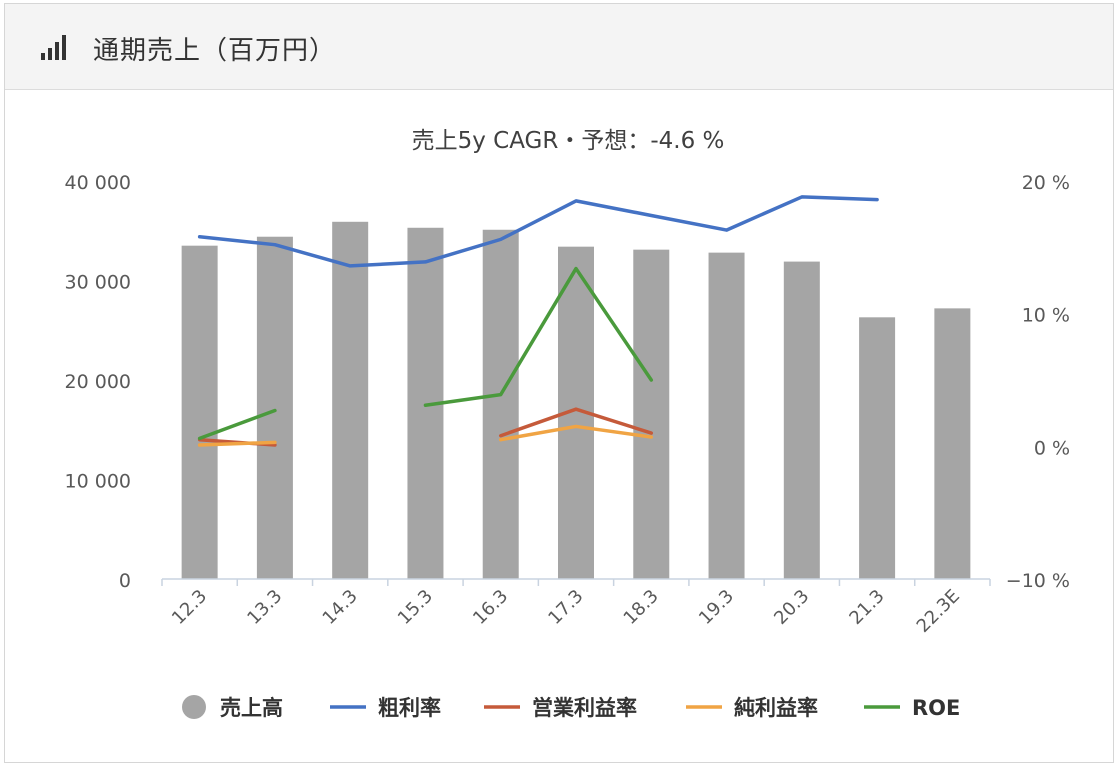  Describe the element at coordinates (565, 607) in the screenshot. I see `x-tick-label: 17.3` at that location.